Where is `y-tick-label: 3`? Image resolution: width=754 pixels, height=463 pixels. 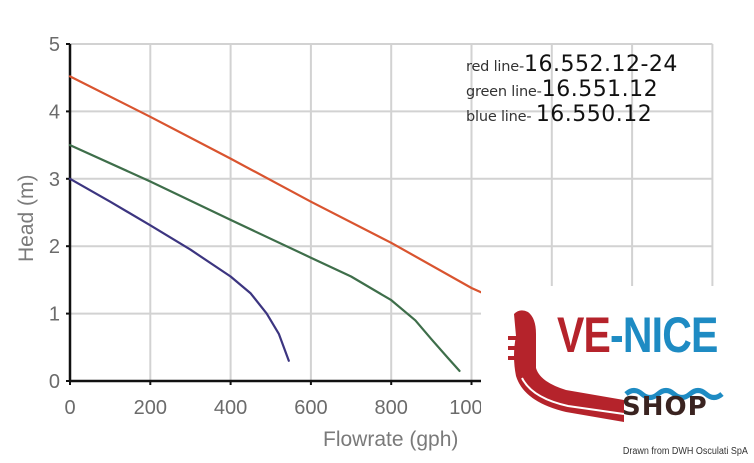
y-tick-label: 3 is located at coordinates (54, 180).